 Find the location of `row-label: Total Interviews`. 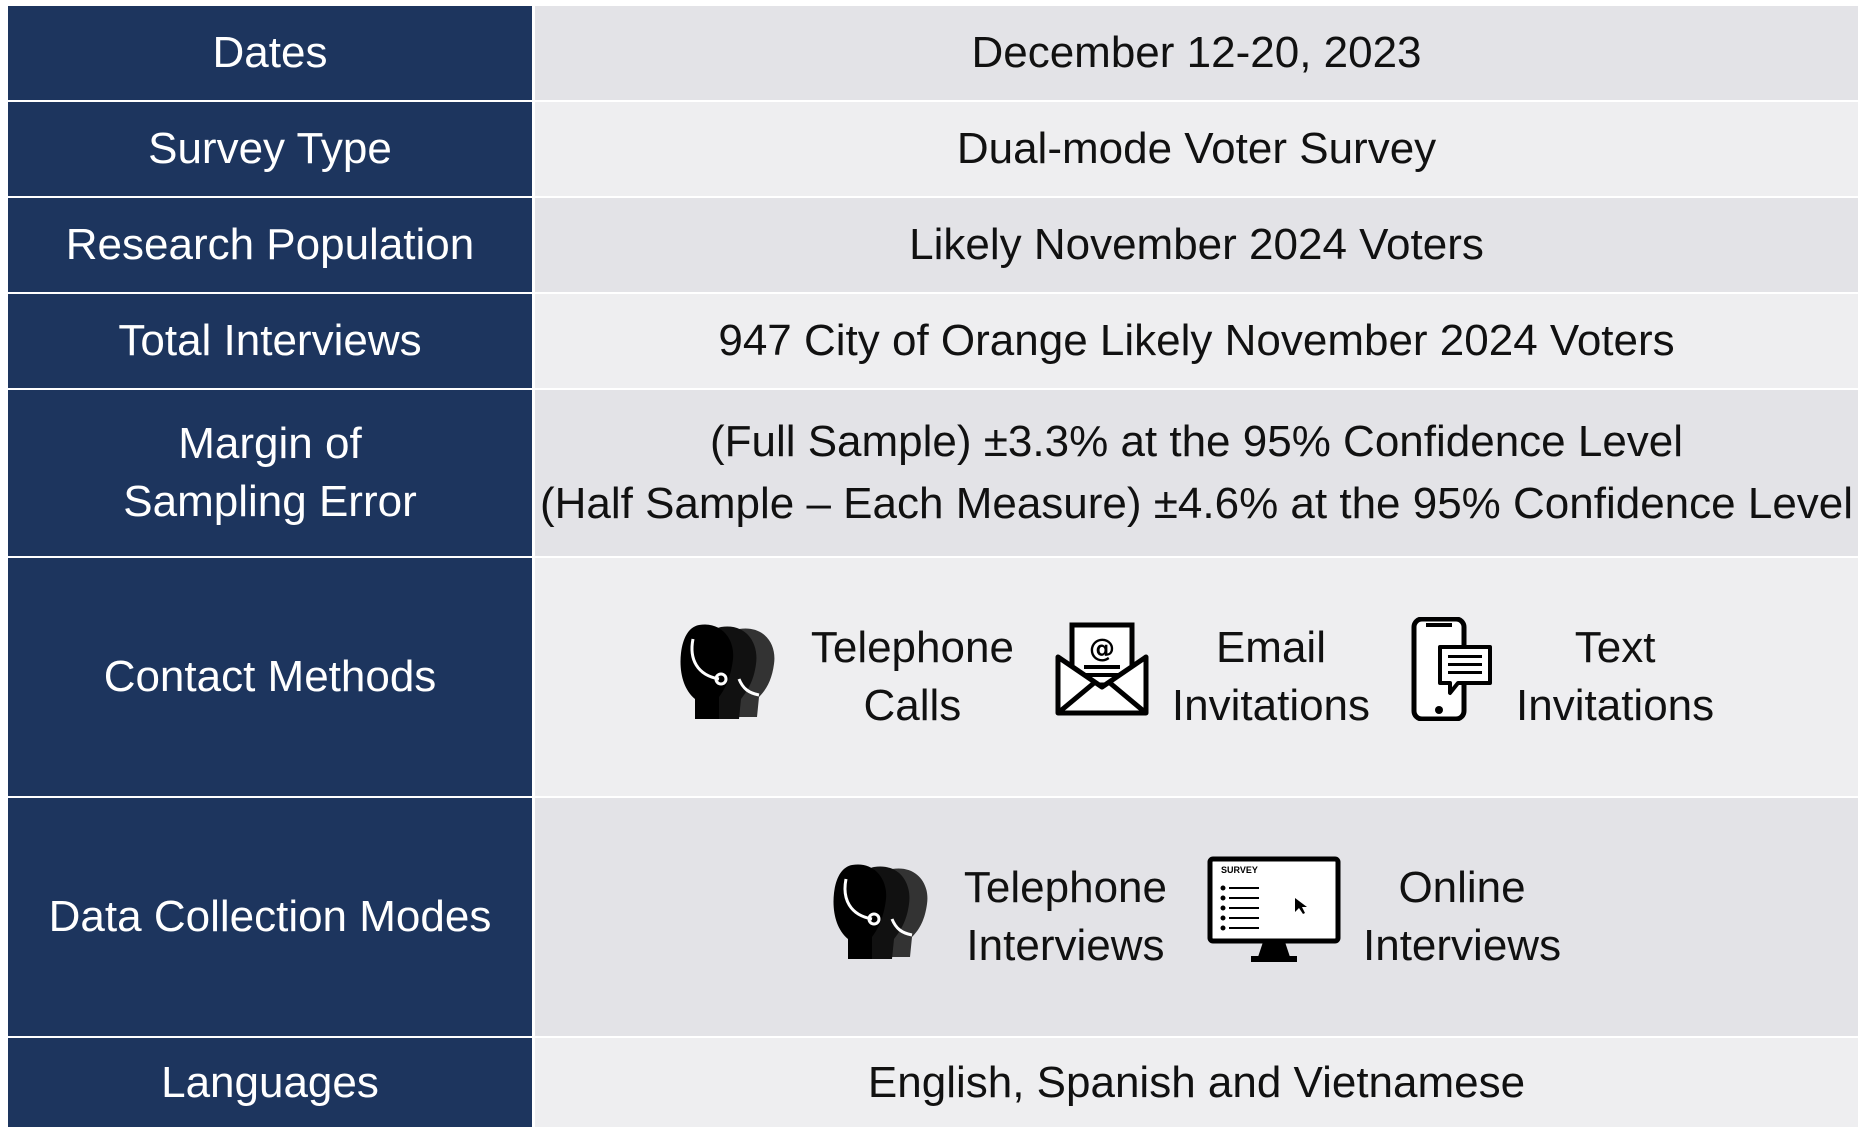

row-label: Total Interviews is located at coordinates (270, 341).